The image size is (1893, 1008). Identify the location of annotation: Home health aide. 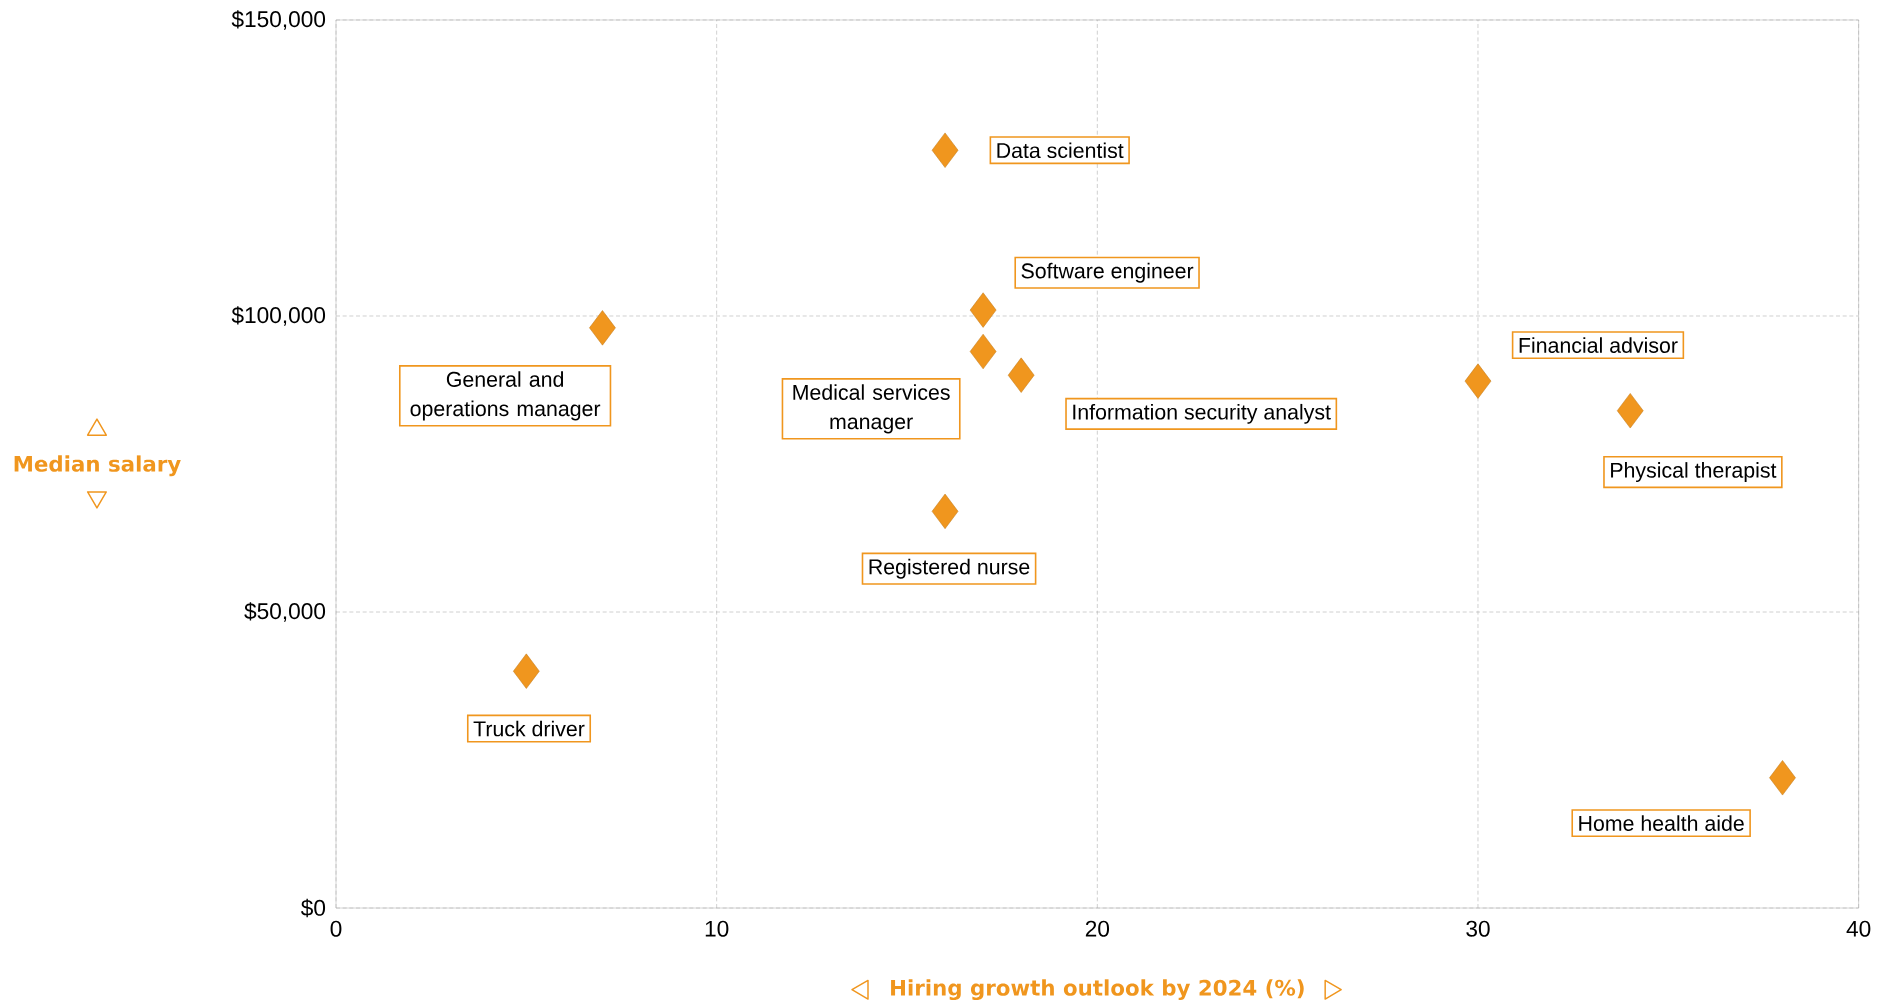
(1661, 823).